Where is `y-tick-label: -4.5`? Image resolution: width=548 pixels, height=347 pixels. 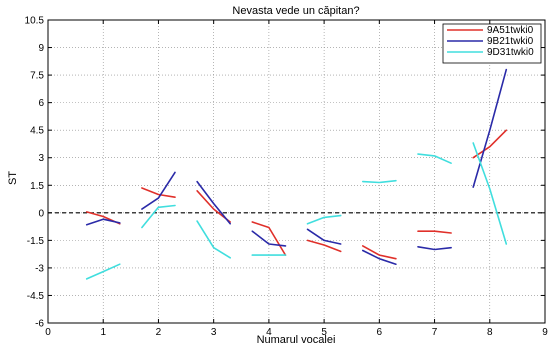 y-tick-label: -4.5 is located at coordinates (36, 296).